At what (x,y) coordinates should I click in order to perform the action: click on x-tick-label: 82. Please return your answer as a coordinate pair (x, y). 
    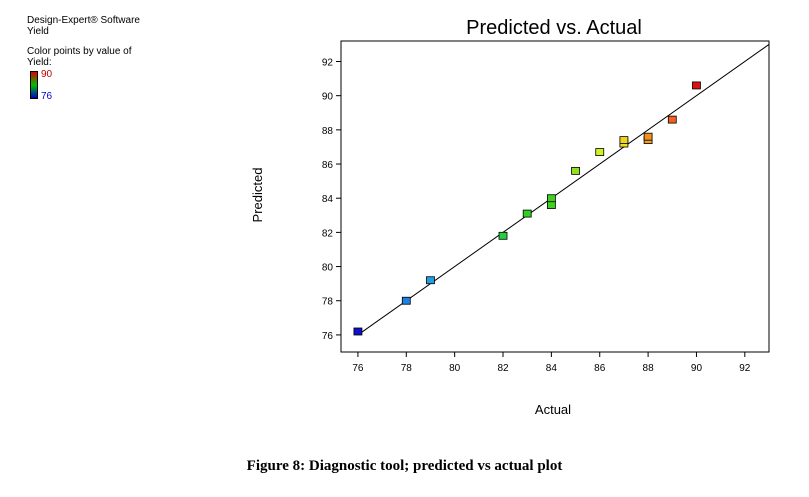
    Looking at the image, I should click on (503, 368).